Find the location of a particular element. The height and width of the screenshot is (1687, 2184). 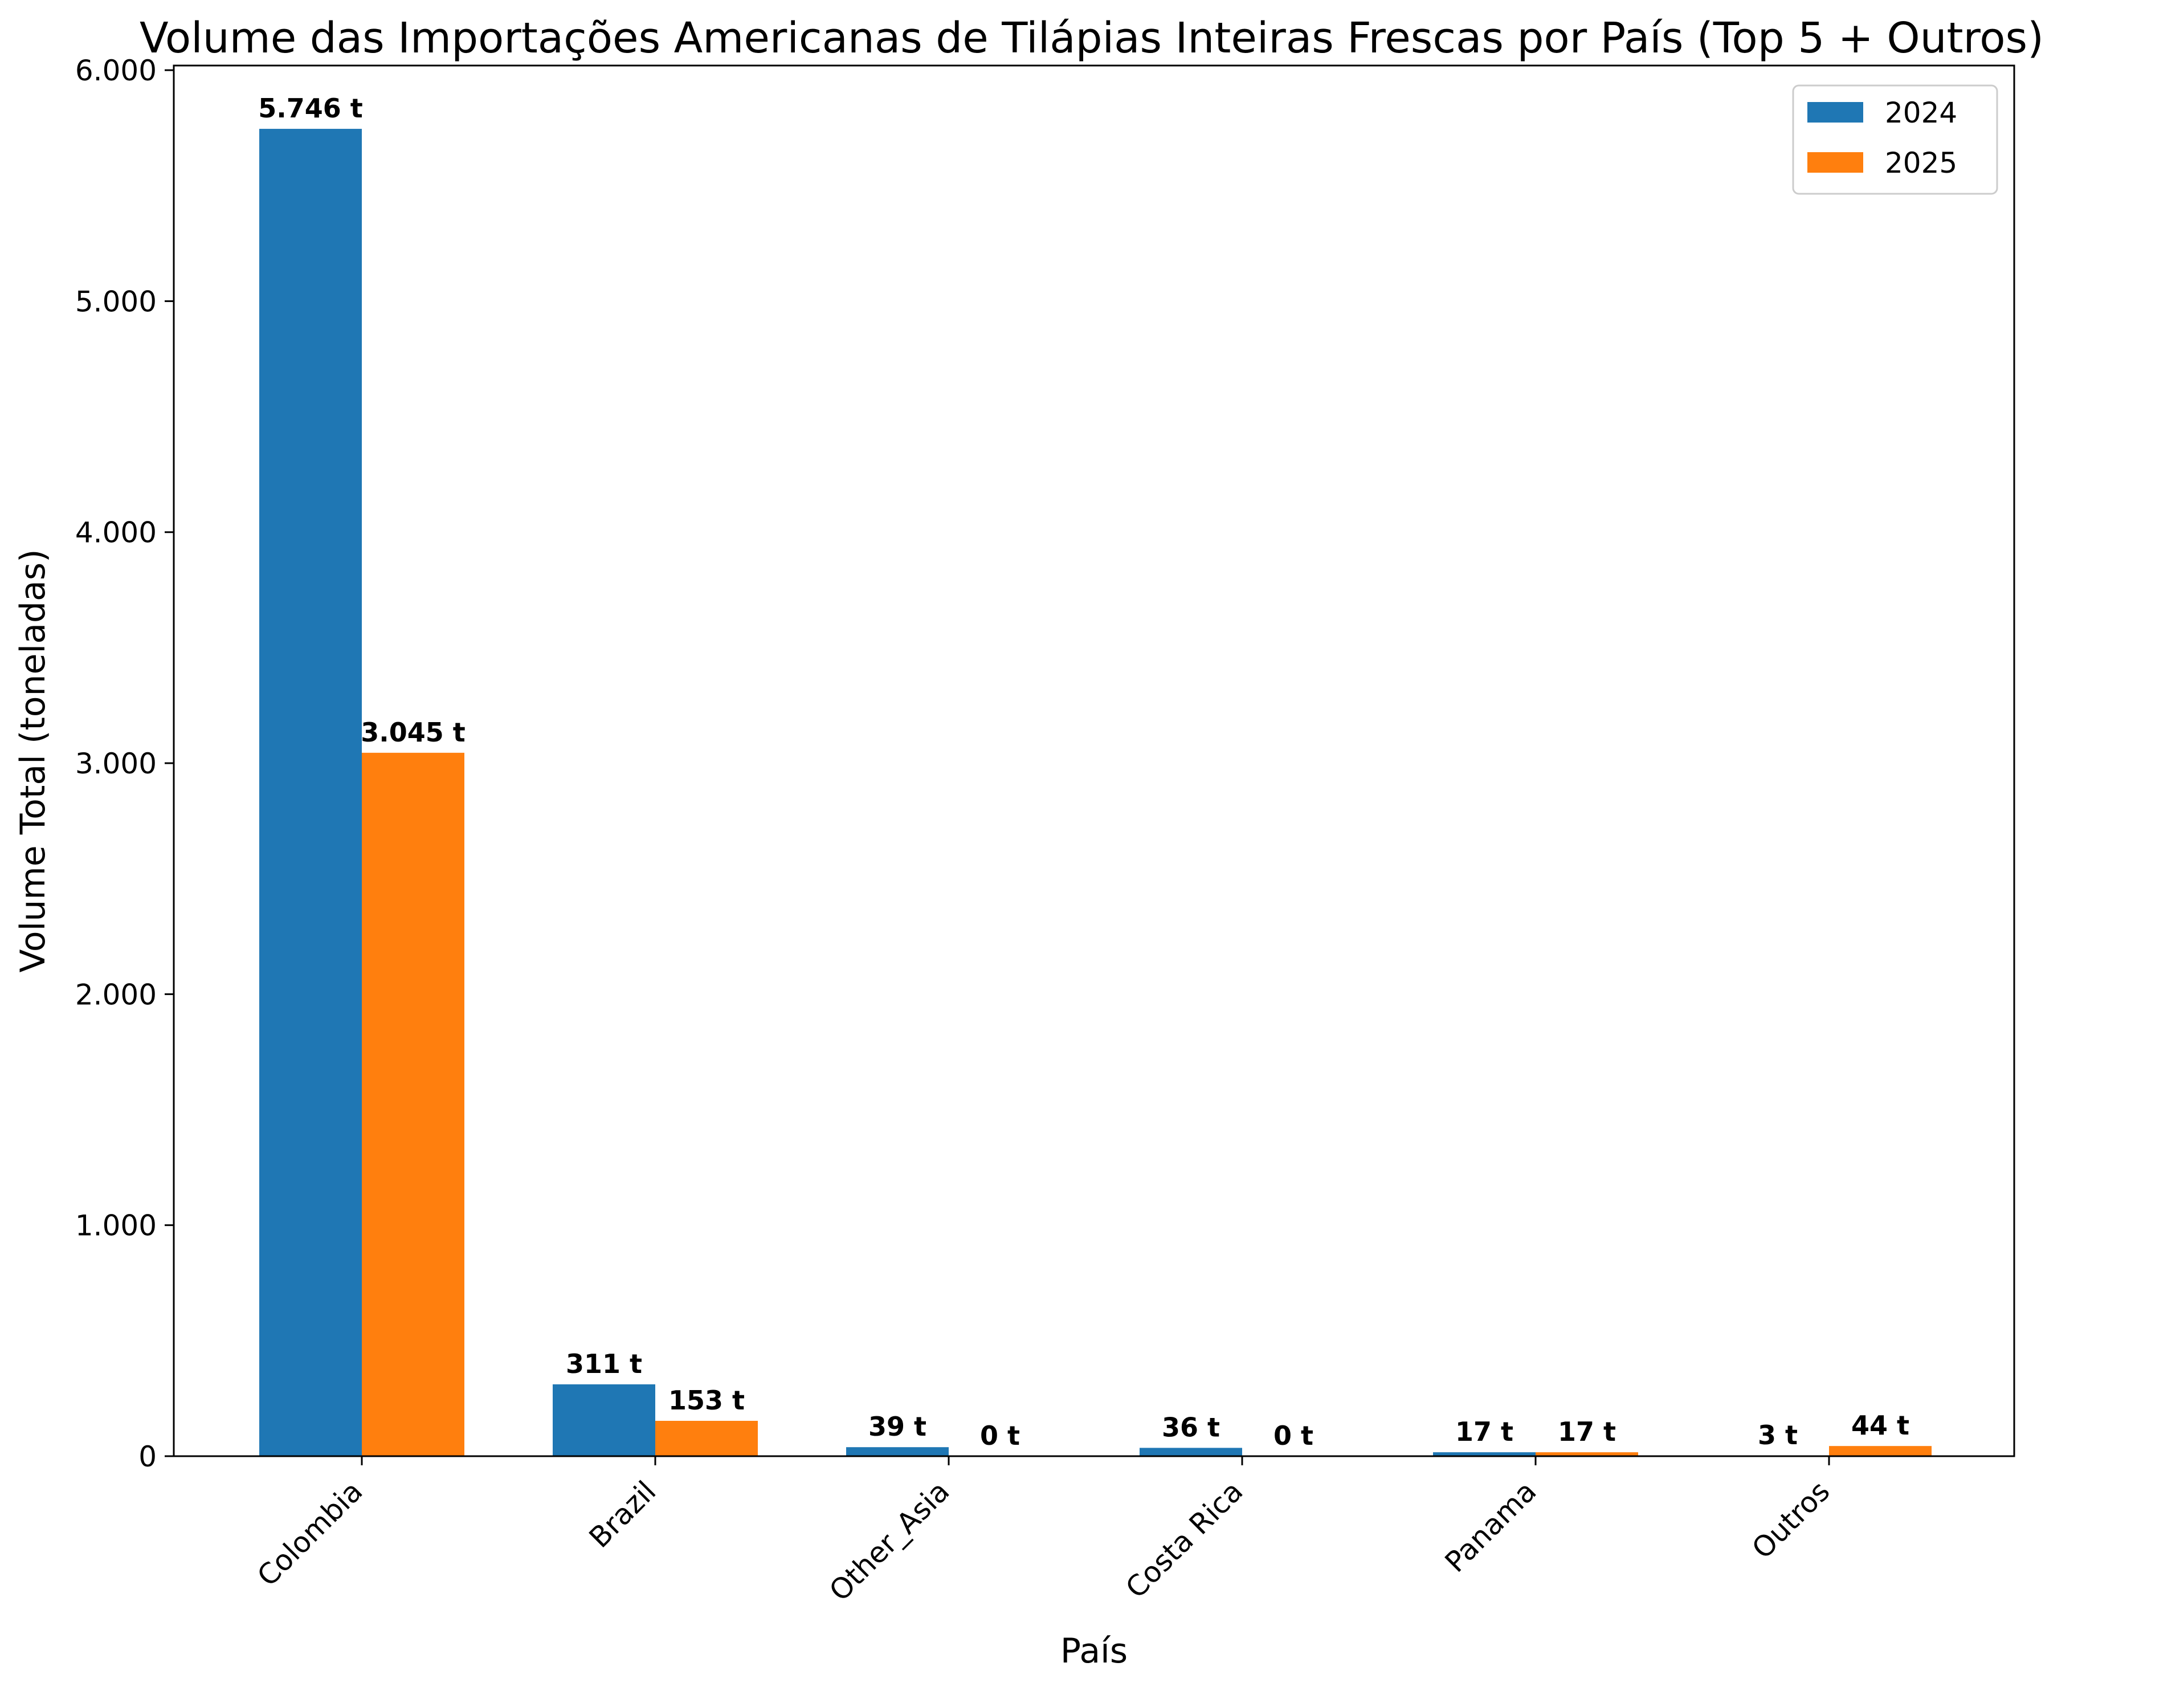

data-label-2024-2: 39 t is located at coordinates (897, 1426).